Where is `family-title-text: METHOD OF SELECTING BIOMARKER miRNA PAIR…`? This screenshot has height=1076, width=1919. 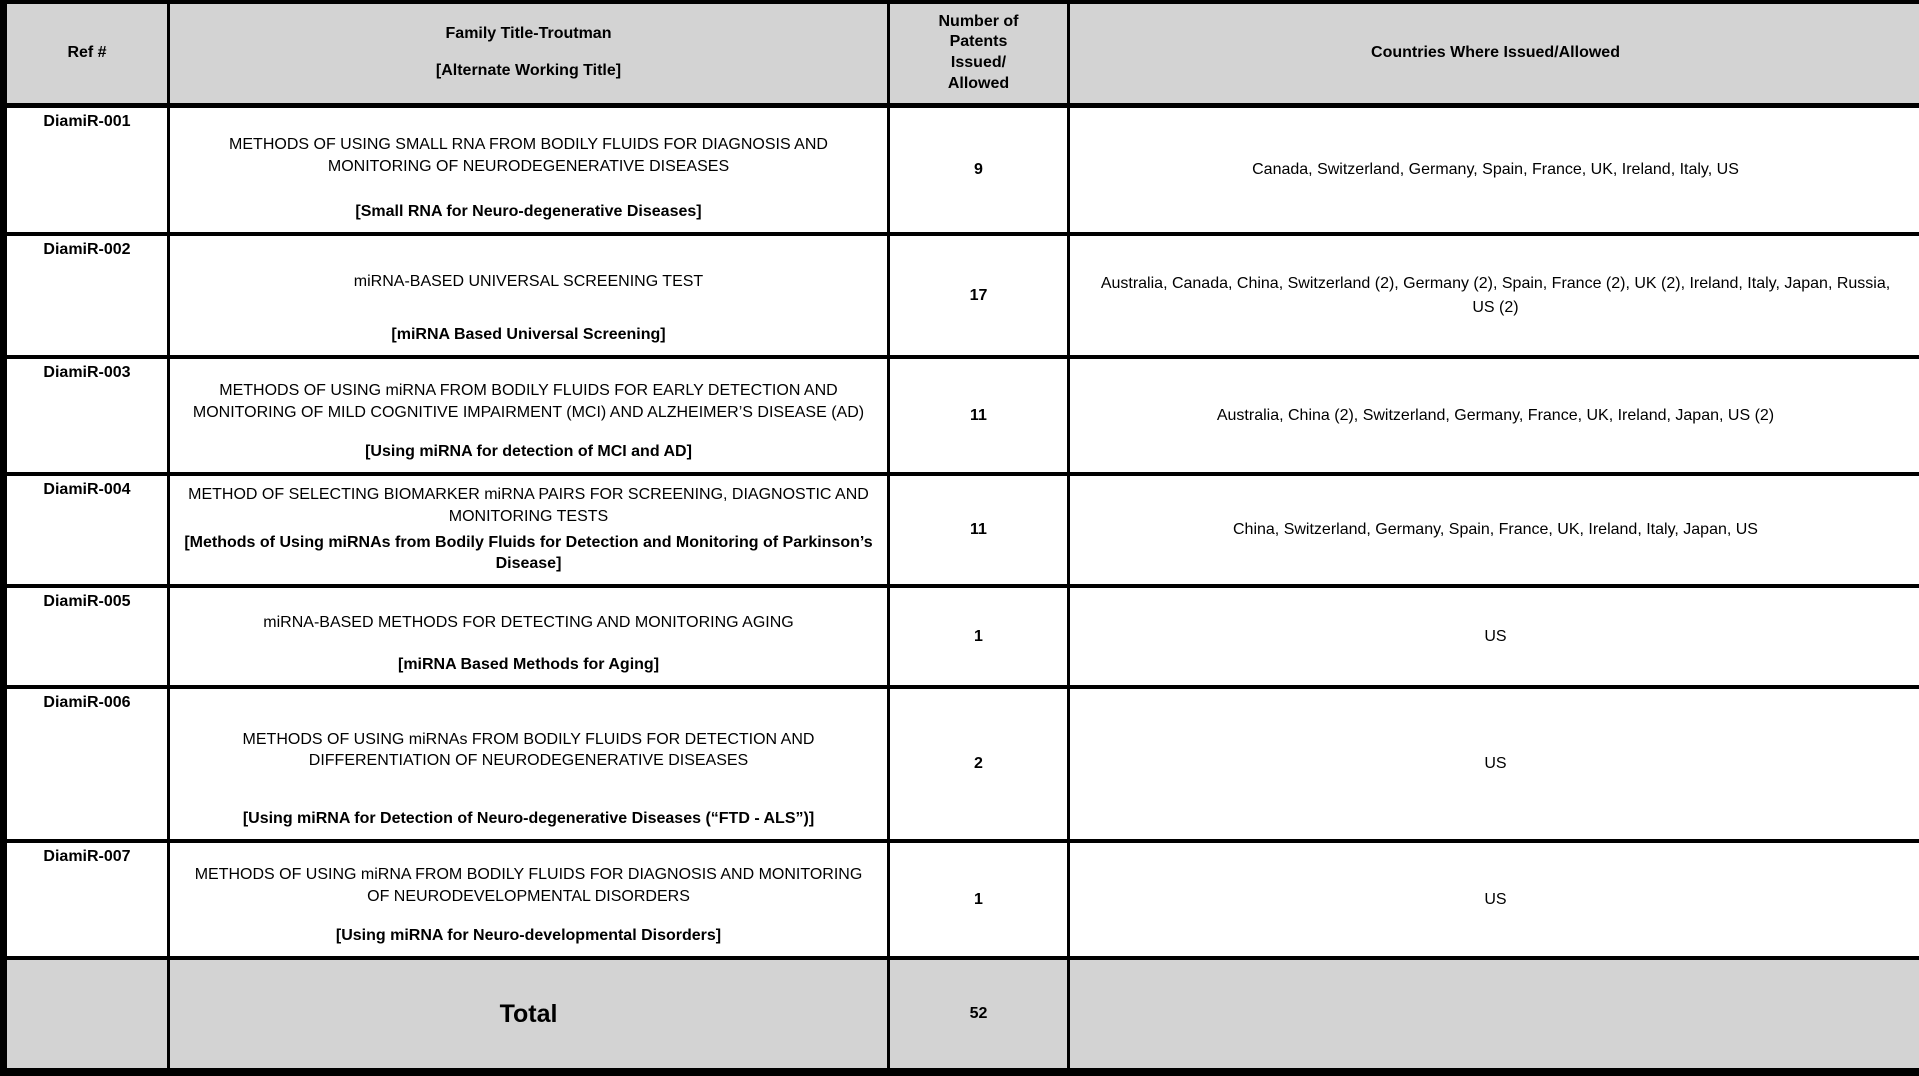 family-title-text: METHOD OF SELECTING BIOMARKER miRNA PAIR… is located at coordinates (528, 505).